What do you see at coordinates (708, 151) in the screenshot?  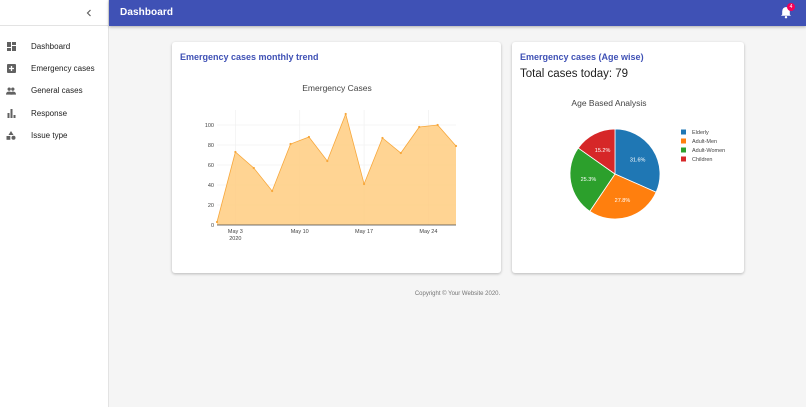 I see `legend-label: Adult-Women` at bounding box center [708, 151].